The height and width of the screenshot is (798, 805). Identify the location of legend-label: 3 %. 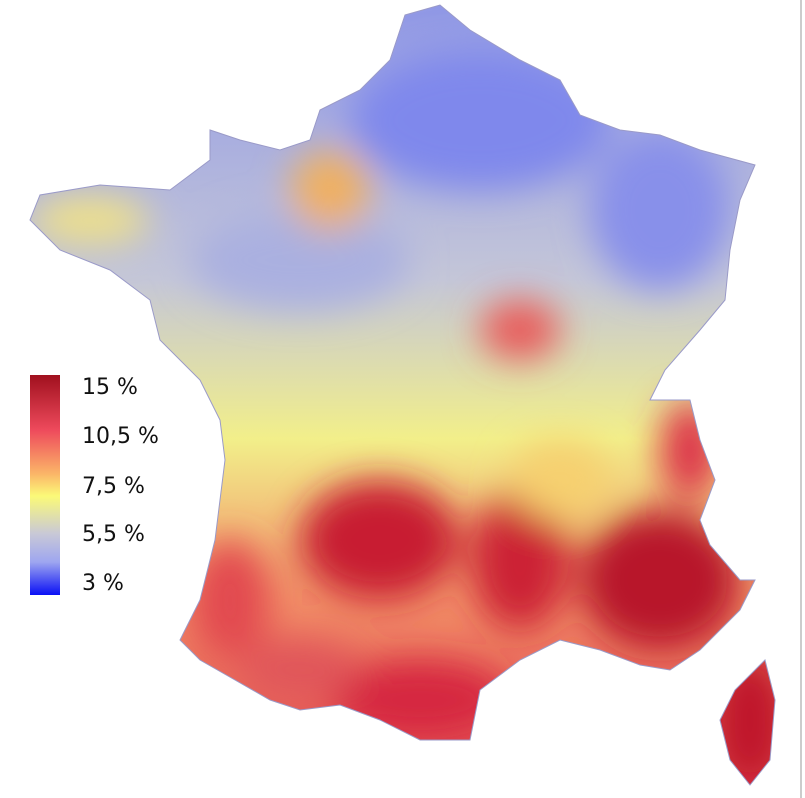
(103, 583).